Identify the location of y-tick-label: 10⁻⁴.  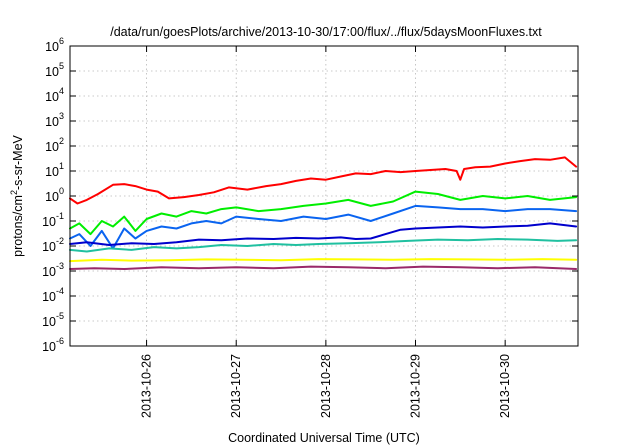
(53, 295).